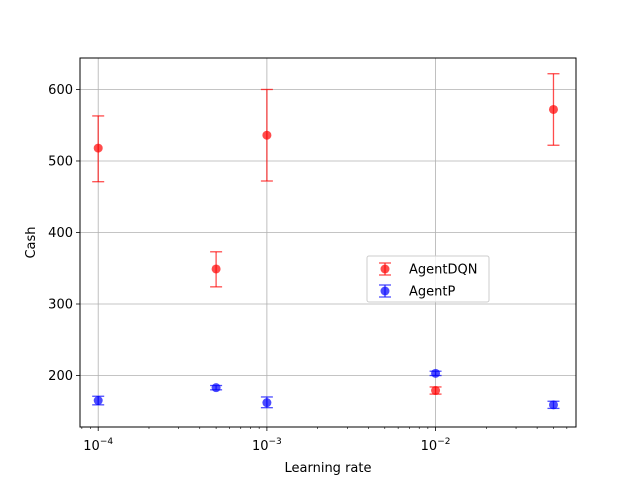  What do you see at coordinates (267, 445) in the screenshot?
I see `x-tick-label: 10⁻³` at bounding box center [267, 445].